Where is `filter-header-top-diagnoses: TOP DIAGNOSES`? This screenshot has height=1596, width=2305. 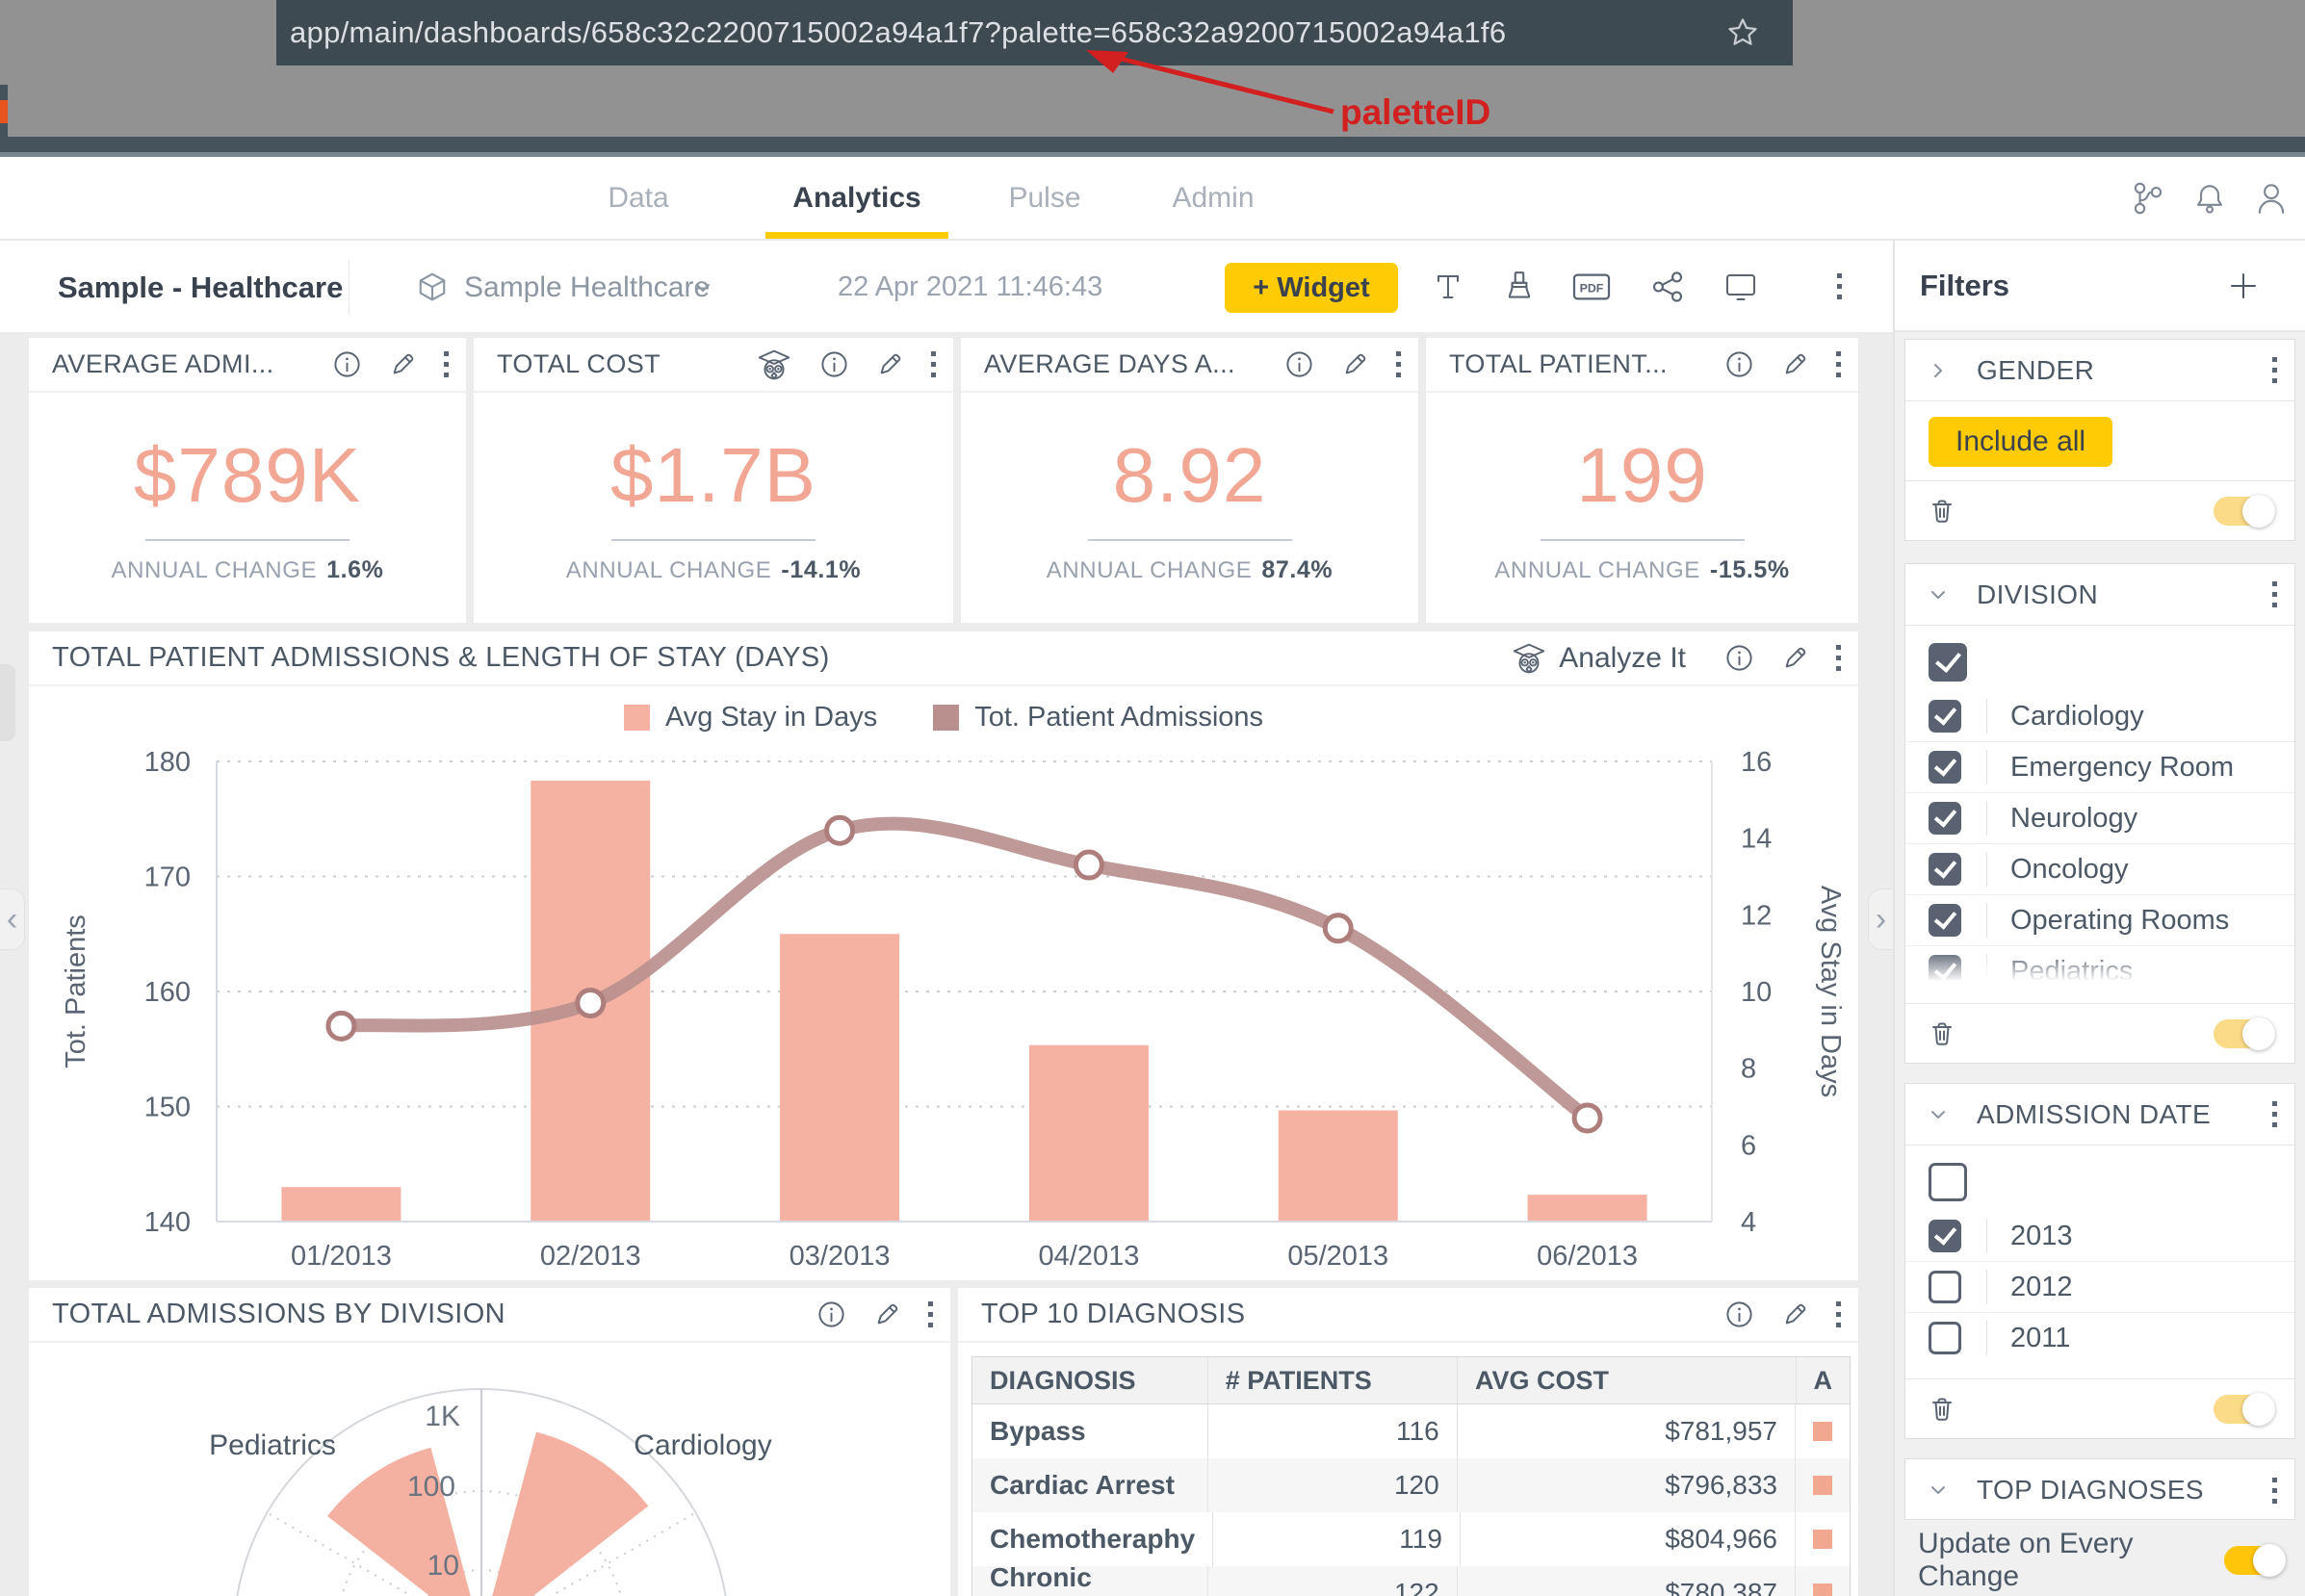
filter-header-top-diagnoses: TOP DIAGNOSES is located at coordinates (2099, 1489).